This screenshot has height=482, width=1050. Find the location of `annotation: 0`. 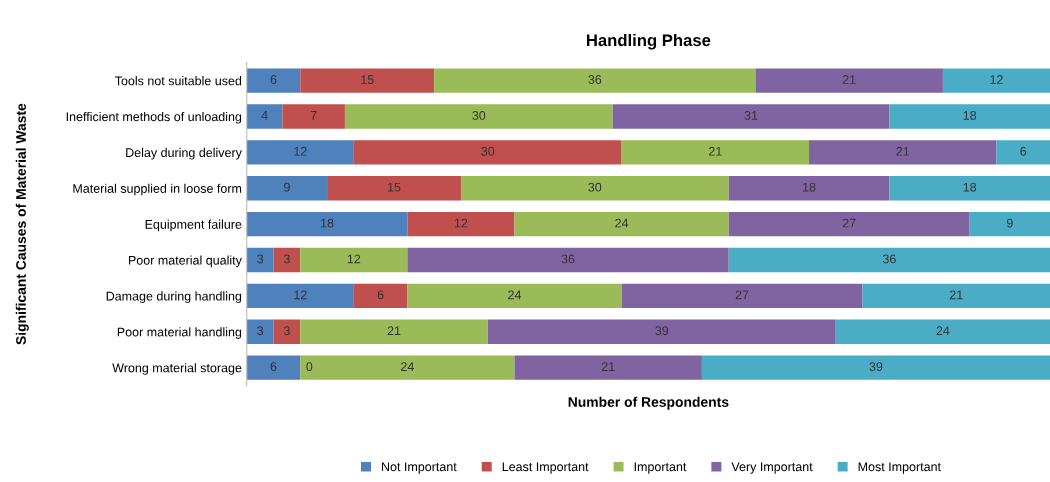

annotation: 0 is located at coordinates (309, 367).